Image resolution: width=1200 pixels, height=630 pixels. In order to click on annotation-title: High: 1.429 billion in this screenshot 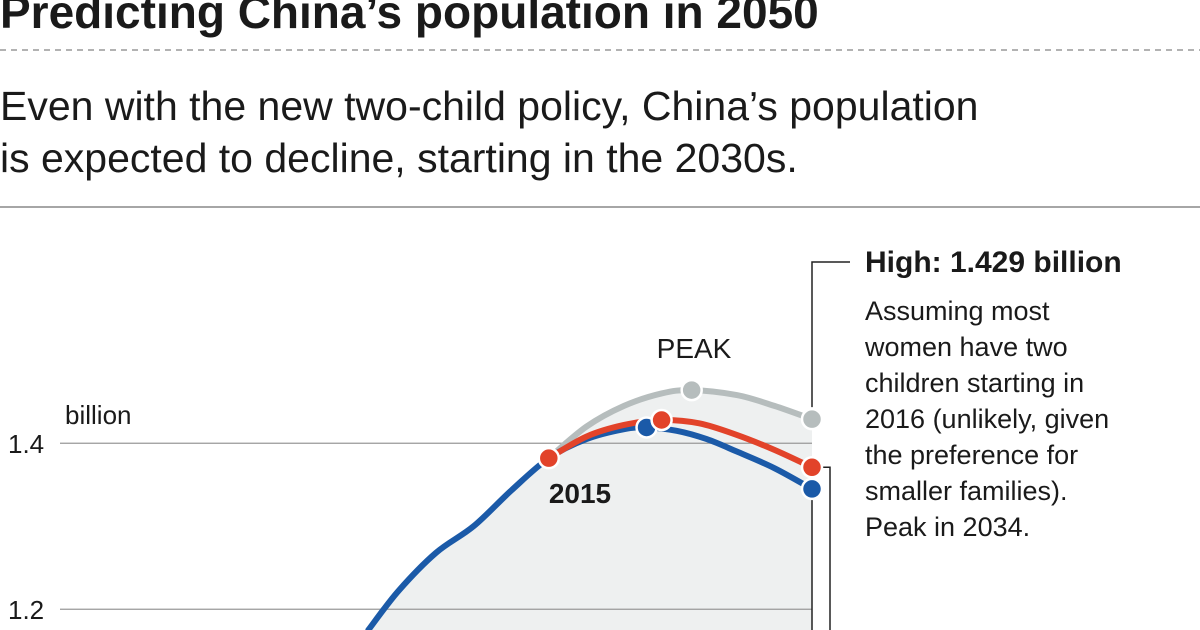, I will do `click(993, 262)`.